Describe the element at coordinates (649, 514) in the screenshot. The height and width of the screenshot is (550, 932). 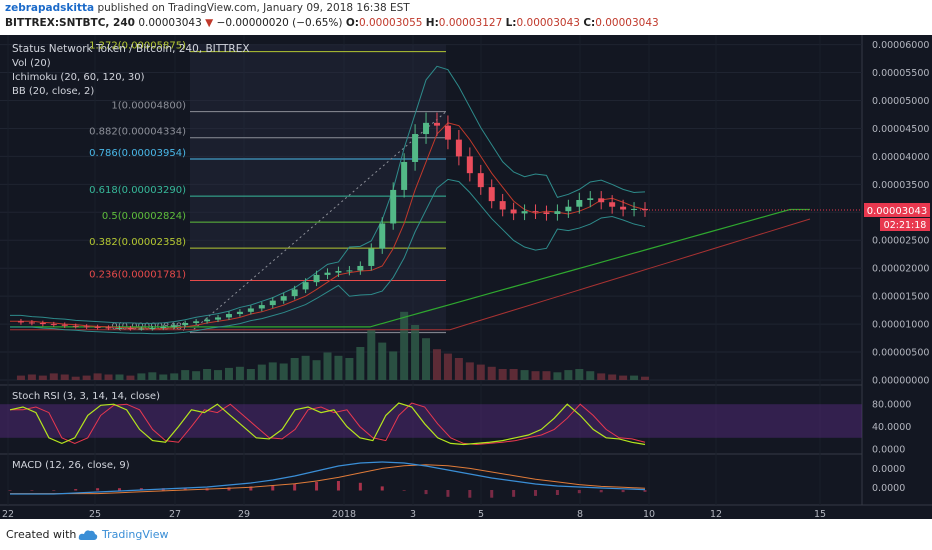
I see `time-tick-label: 10` at that location.